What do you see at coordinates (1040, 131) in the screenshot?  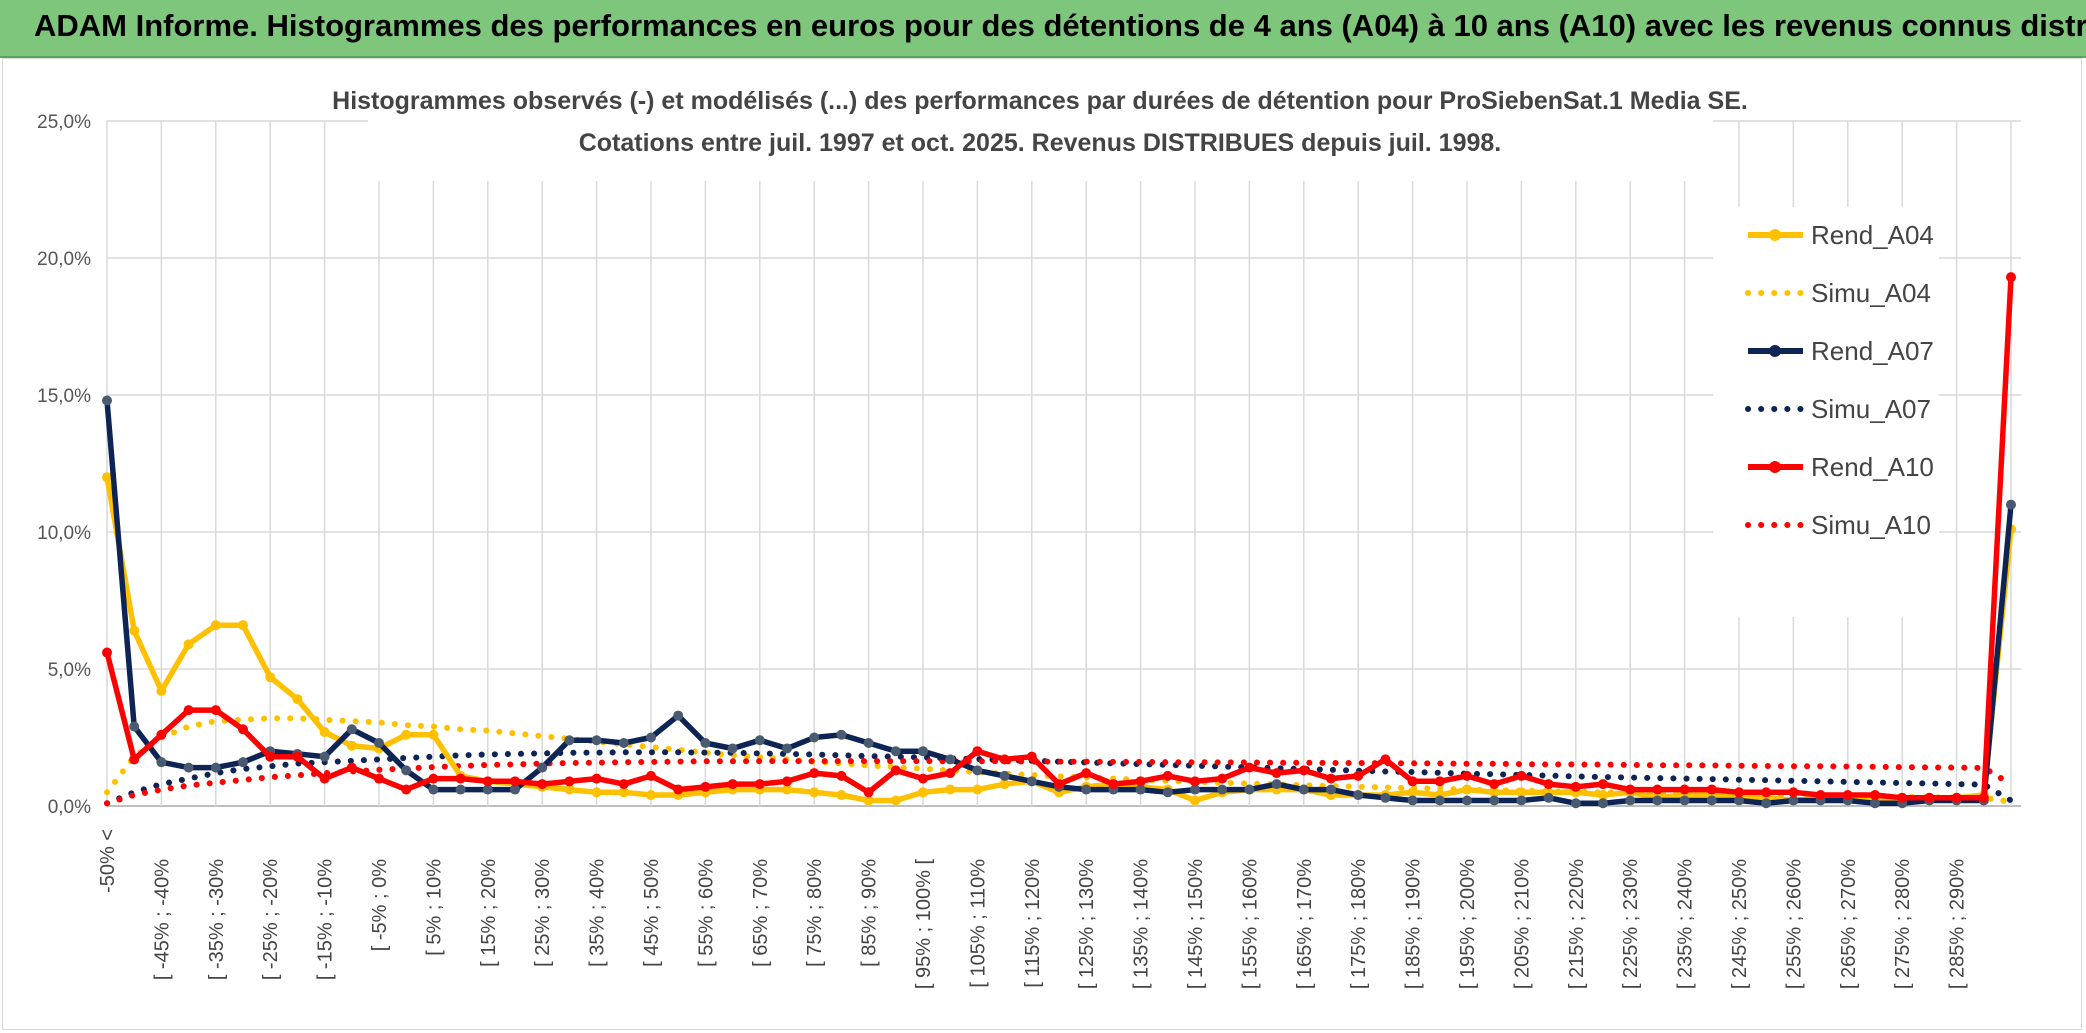 I see `chart-title-background` at bounding box center [1040, 131].